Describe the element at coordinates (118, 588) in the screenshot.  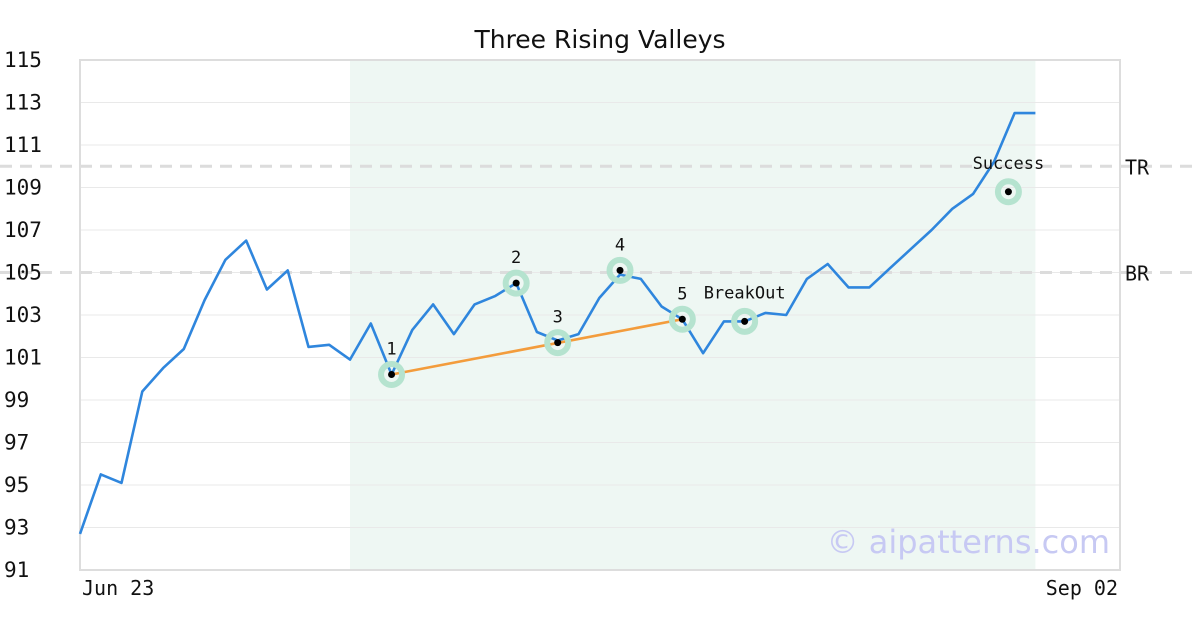
I see `x-tick-label: Jun 23` at that location.